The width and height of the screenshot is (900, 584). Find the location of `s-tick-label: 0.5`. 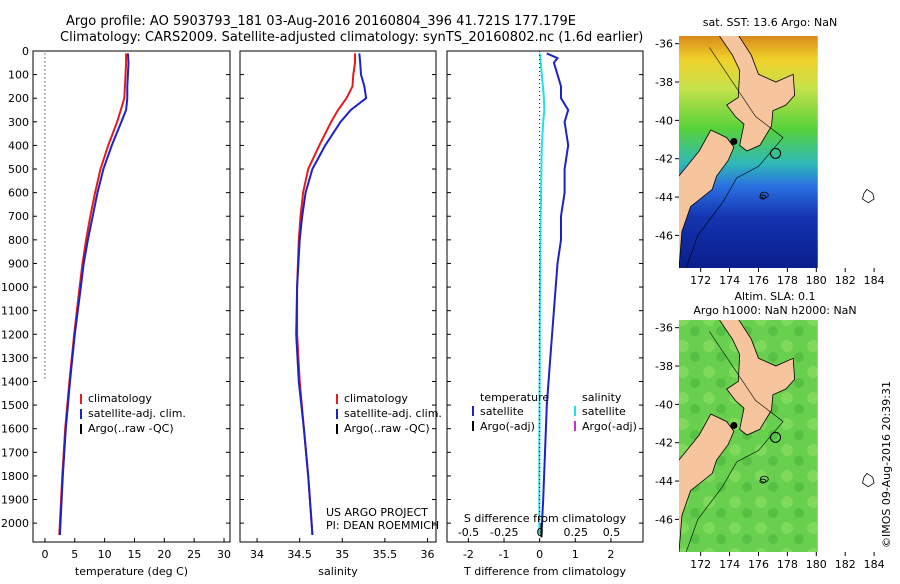

s-tick-label: 0.5 is located at coordinates (612, 532).